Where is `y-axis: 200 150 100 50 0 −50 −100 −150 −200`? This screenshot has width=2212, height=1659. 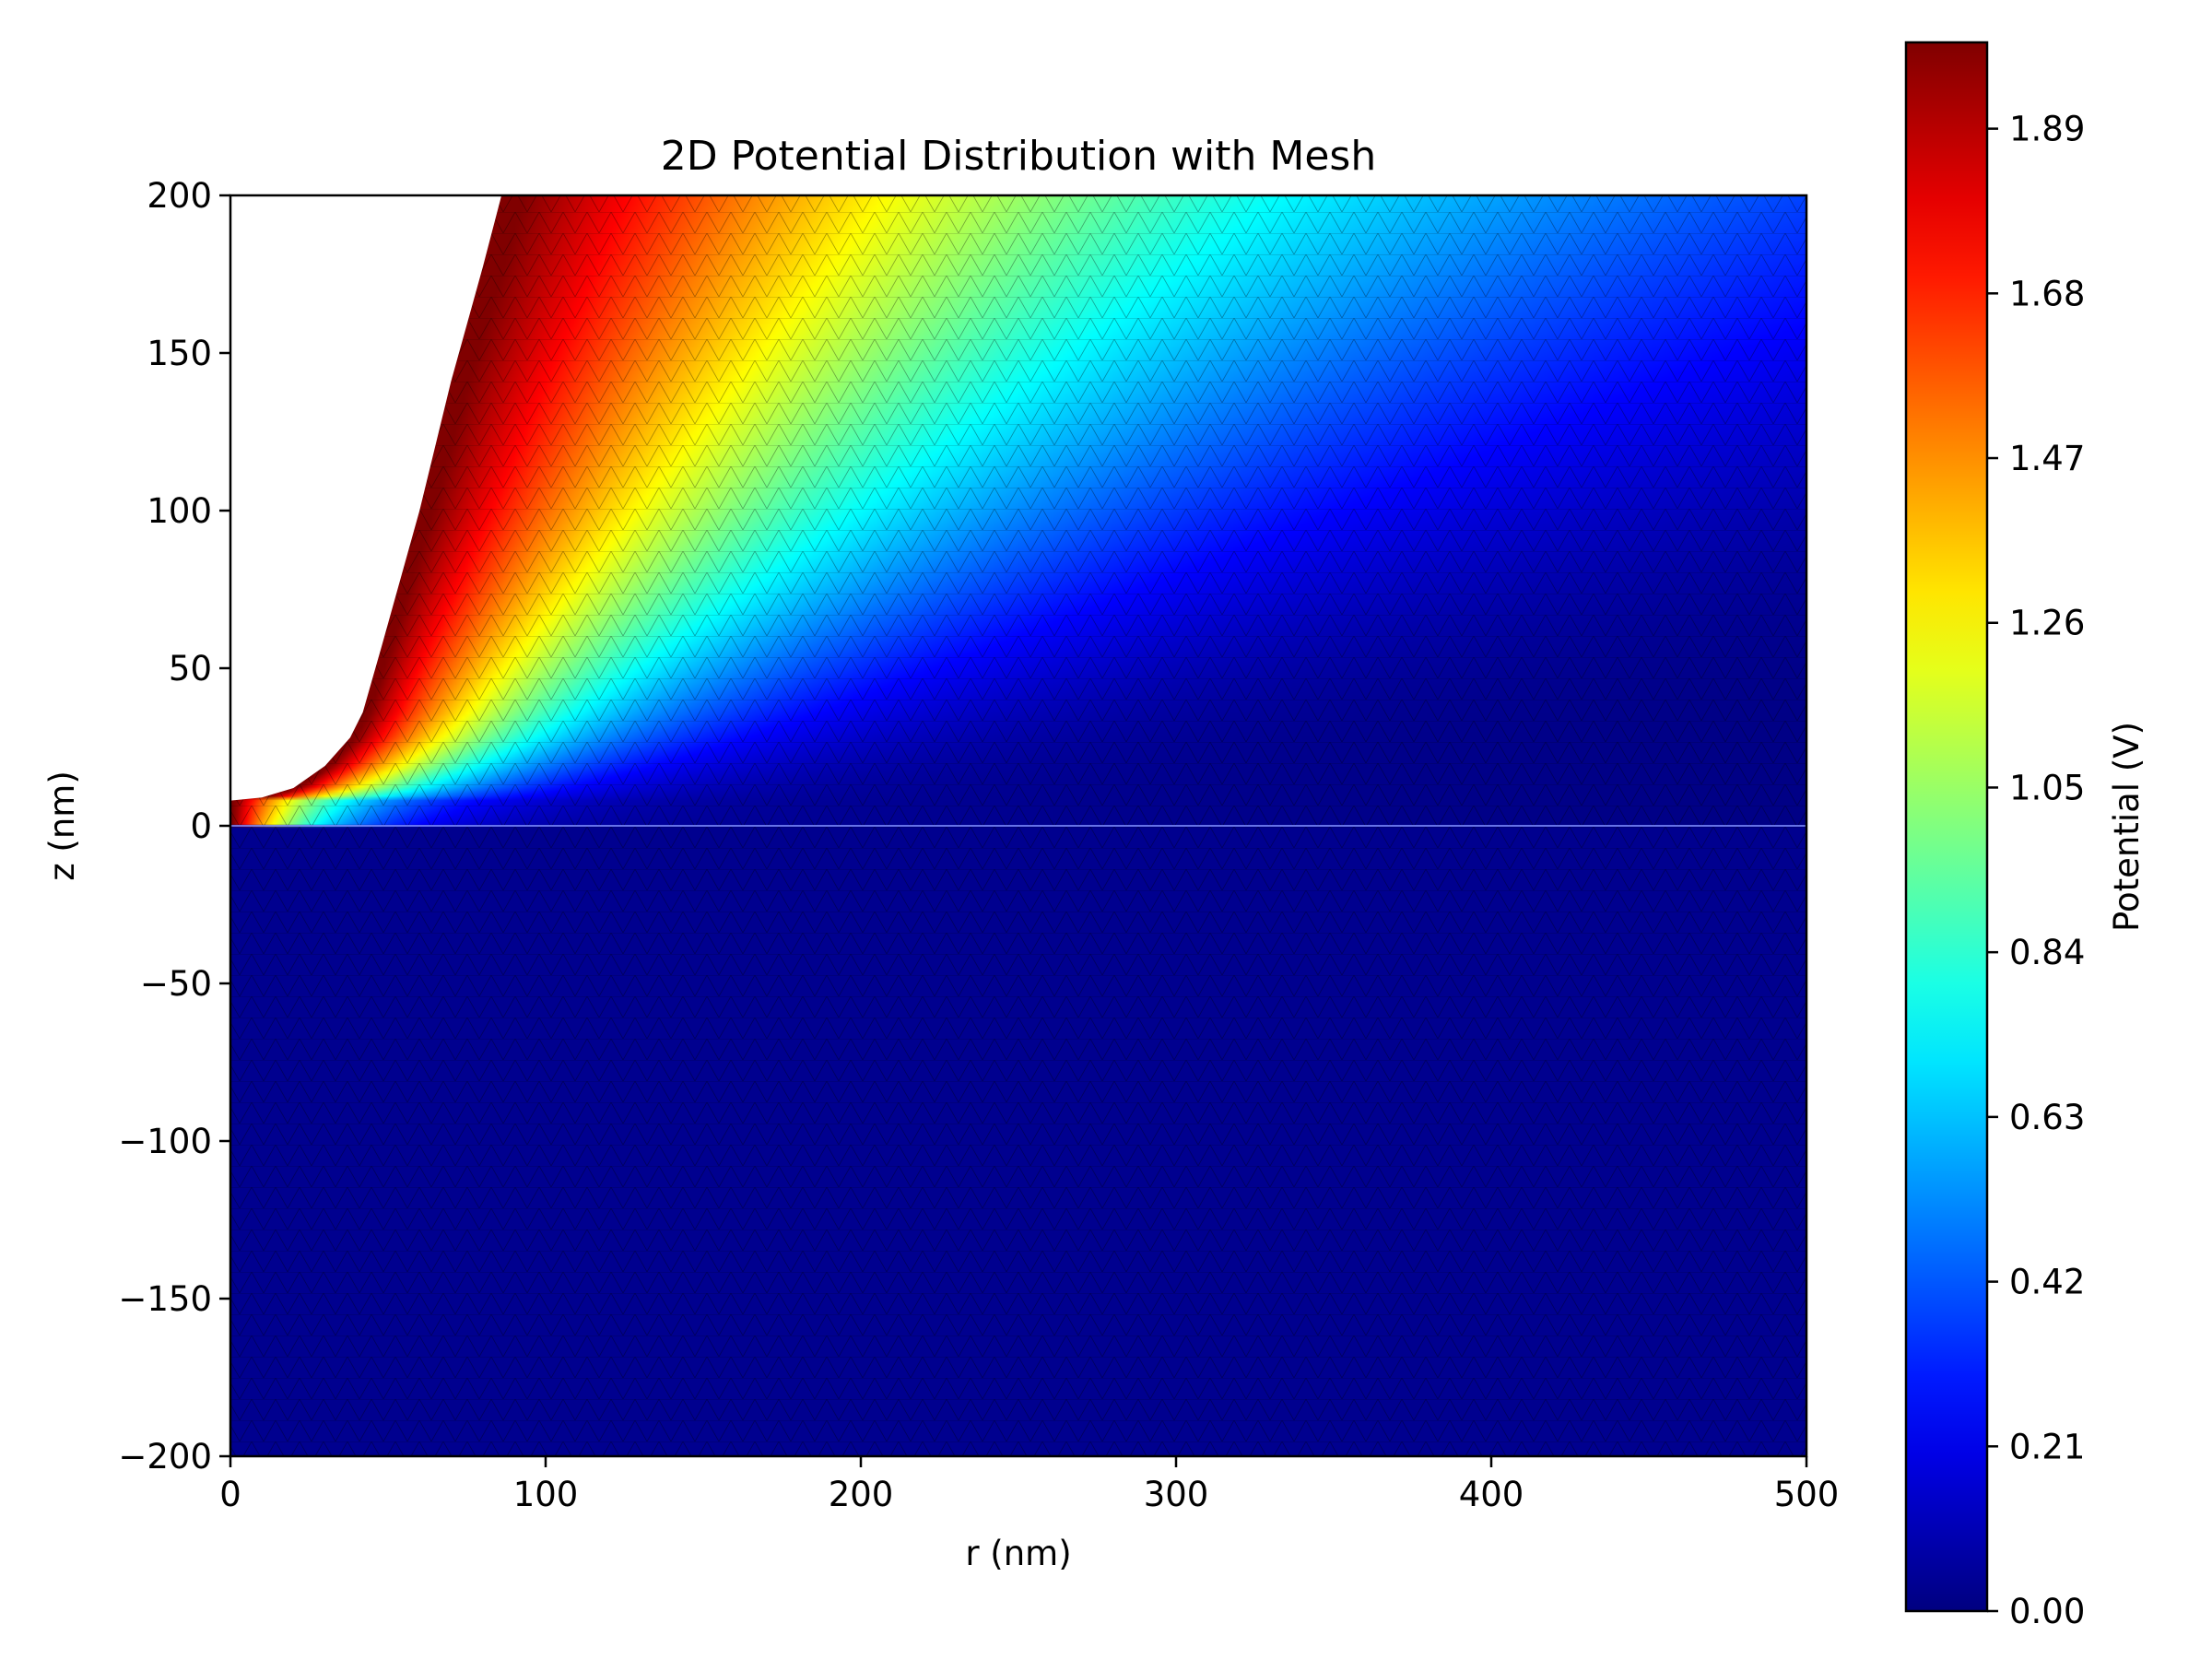
y-axis: 200 150 100 50 0 −50 −100 −150 −200 is located at coordinates (174, 826).